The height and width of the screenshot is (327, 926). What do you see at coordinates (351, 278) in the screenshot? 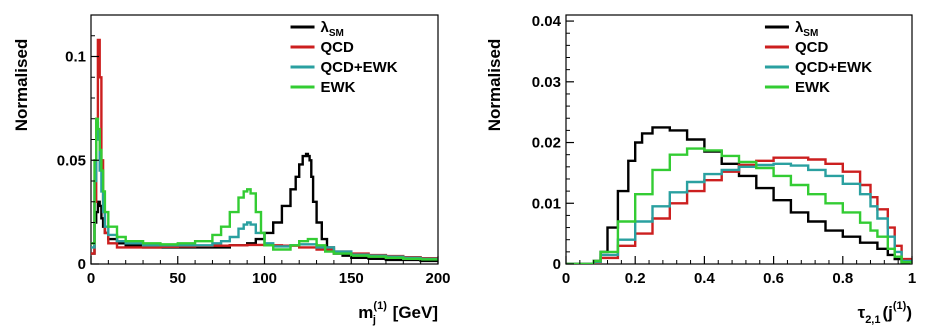
I see `x-tick-label: 150` at bounding box center [351, 278].